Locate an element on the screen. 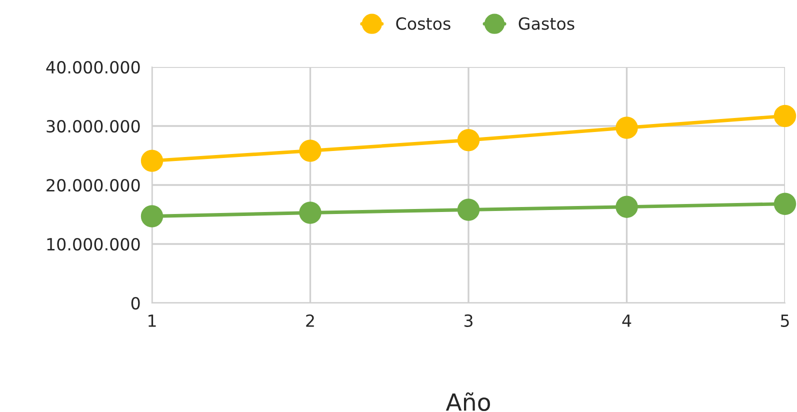 The height and width of the screenshot is (412, 797). x-axis-title: Año is located at coordinates (468, 402).